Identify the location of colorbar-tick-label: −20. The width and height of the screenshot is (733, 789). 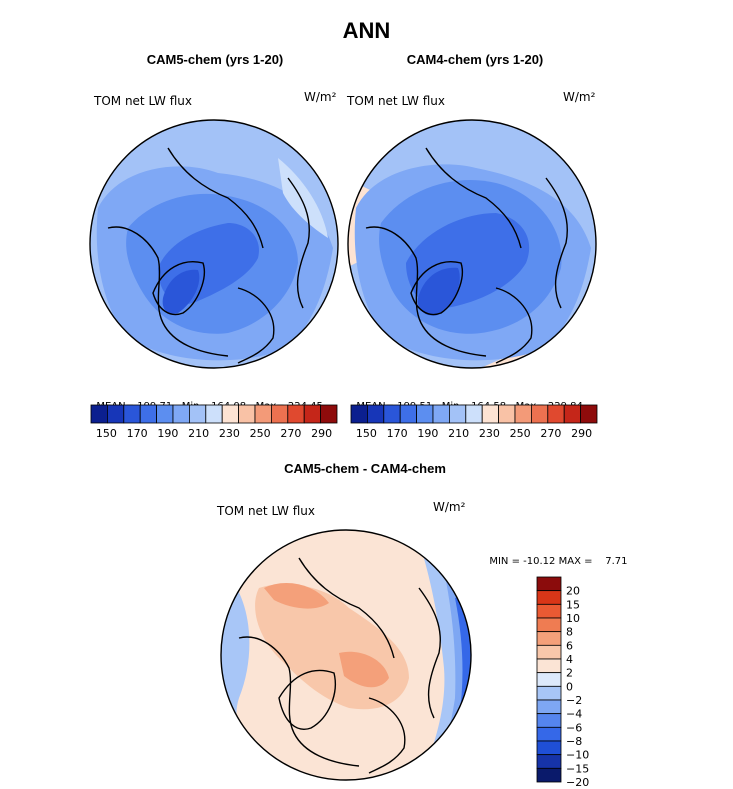
(577, 781).